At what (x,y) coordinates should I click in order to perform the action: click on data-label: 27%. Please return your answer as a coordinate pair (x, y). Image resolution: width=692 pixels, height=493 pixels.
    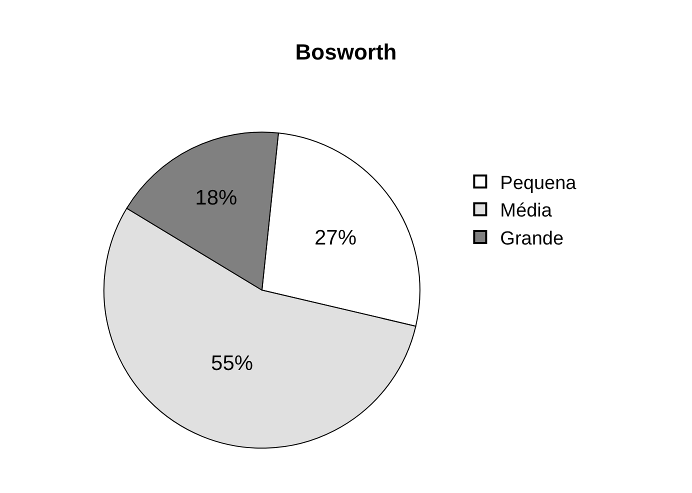
    Looking at the image, I should click on (335, 238).